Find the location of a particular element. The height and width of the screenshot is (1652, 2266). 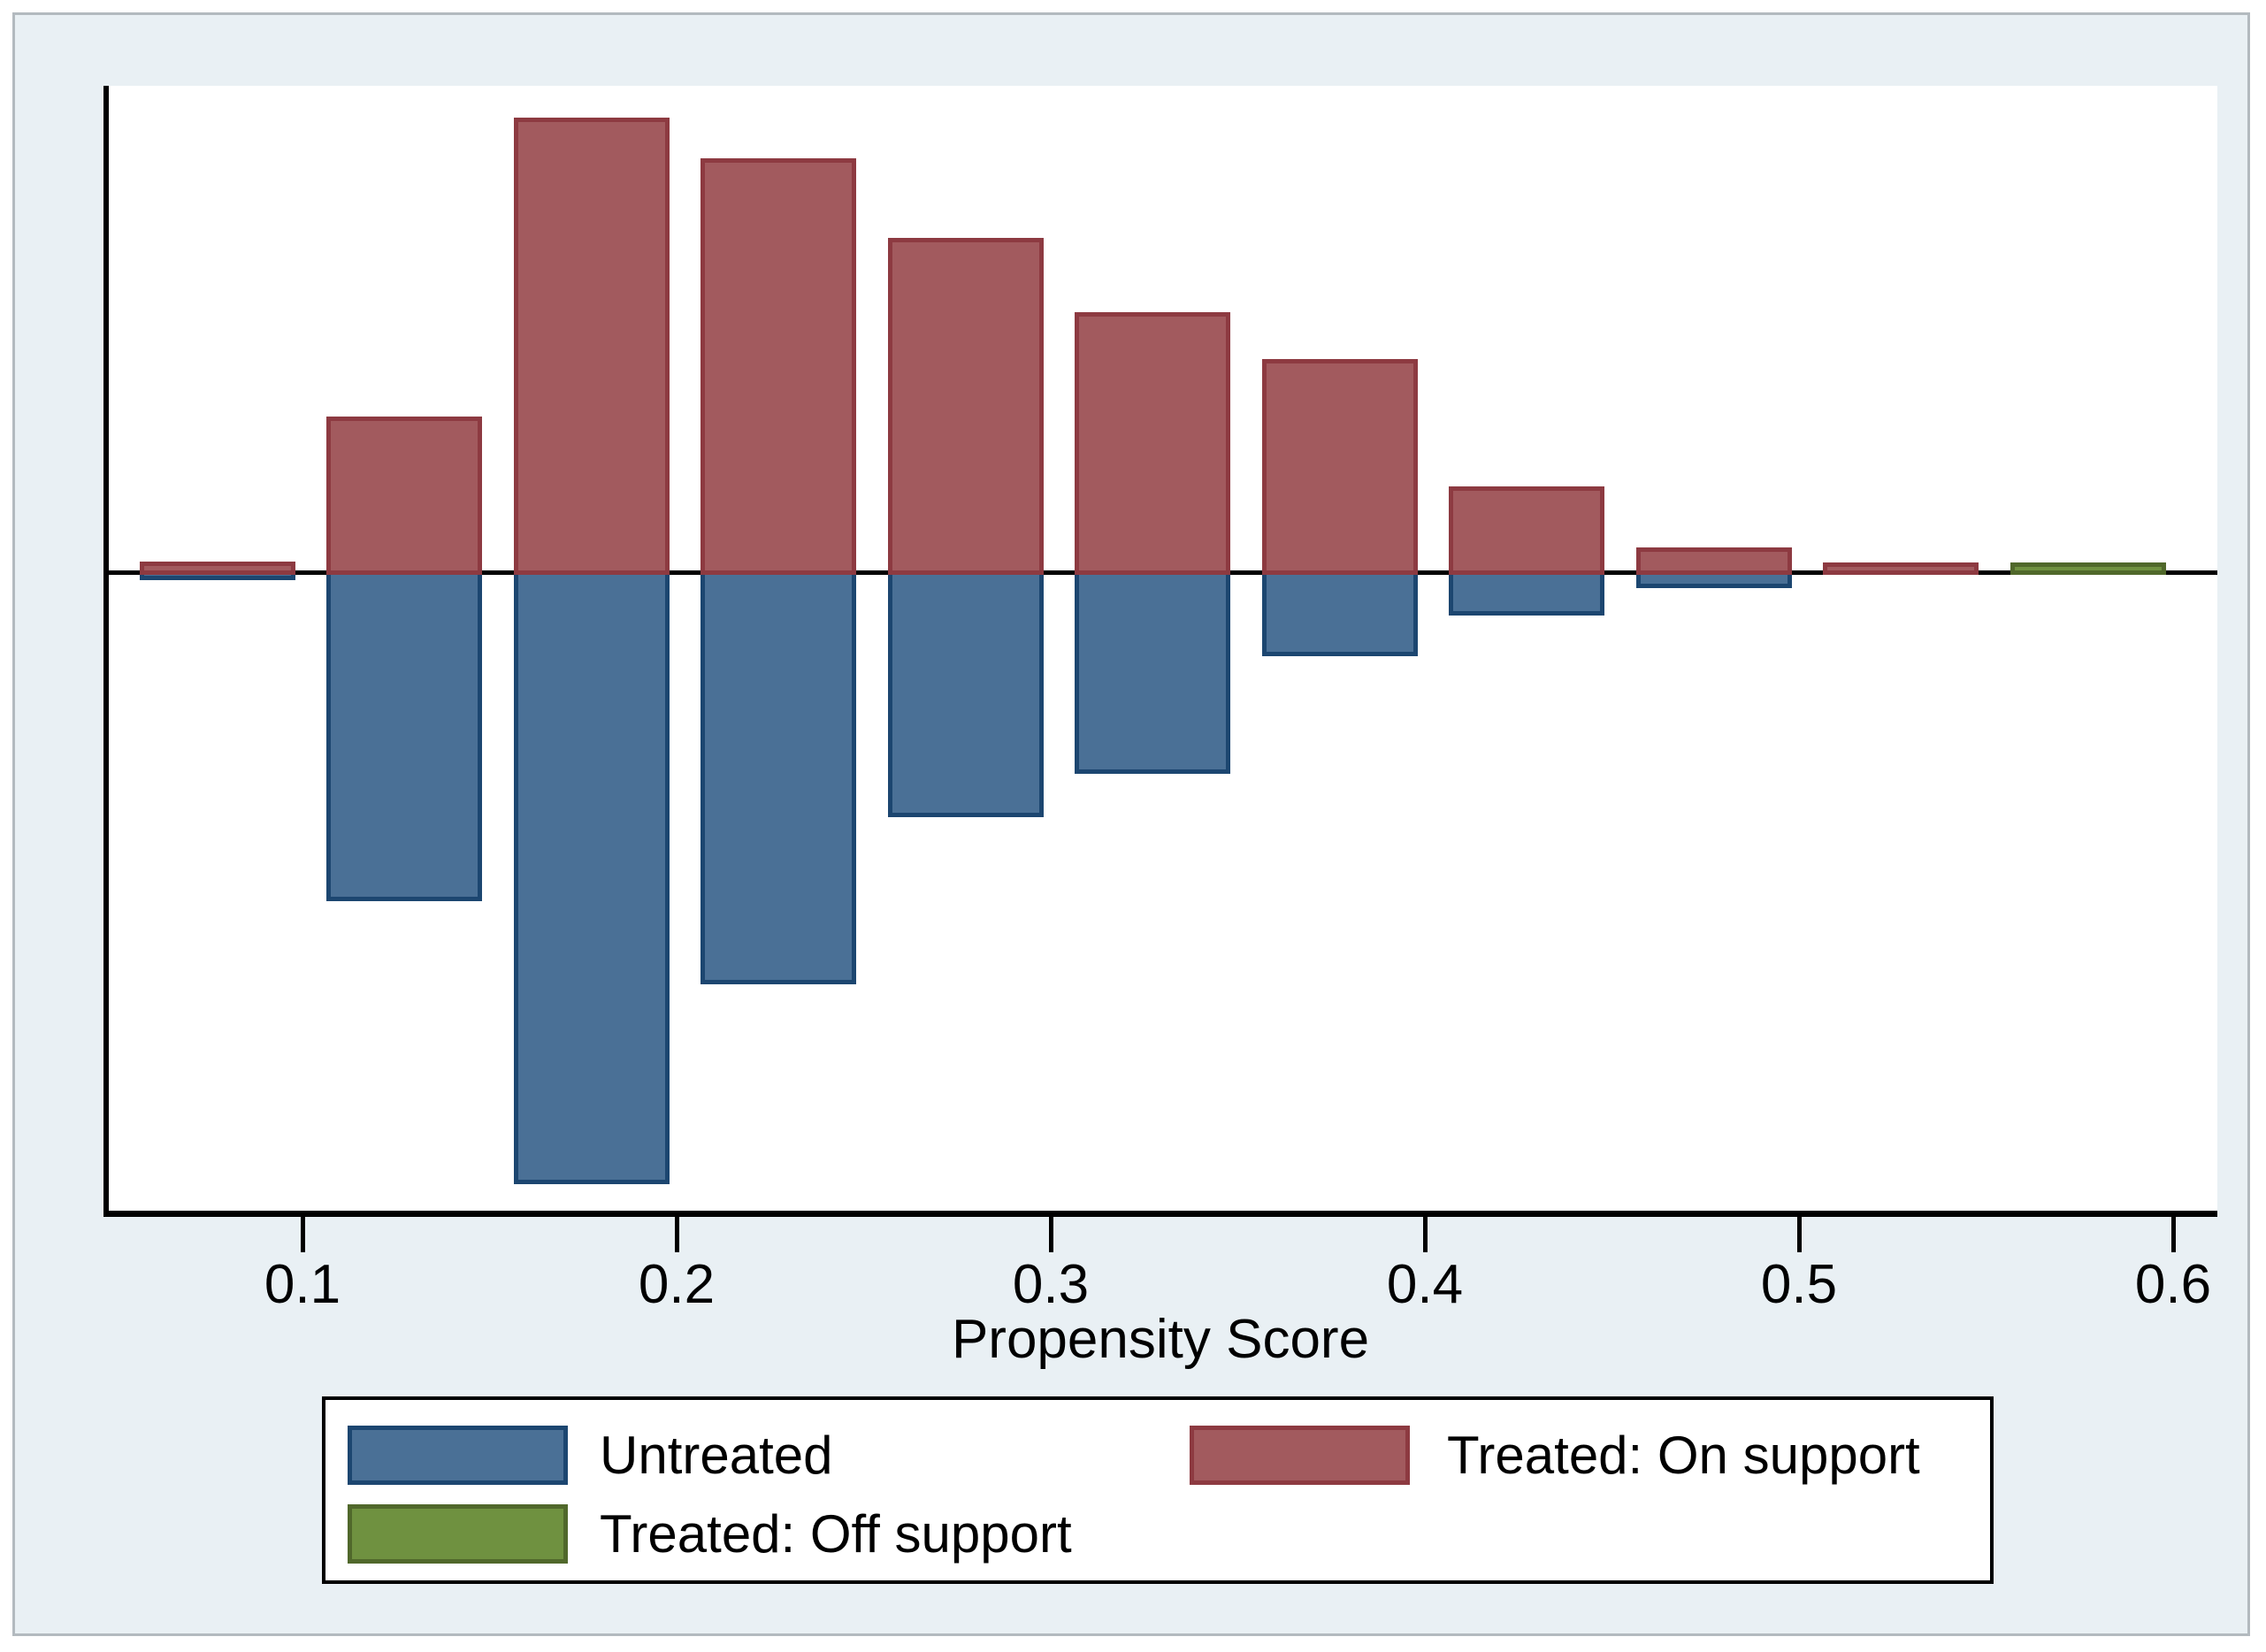

x-tick-label-0.4: 0.4 is located at coordinates (1425, 1285).